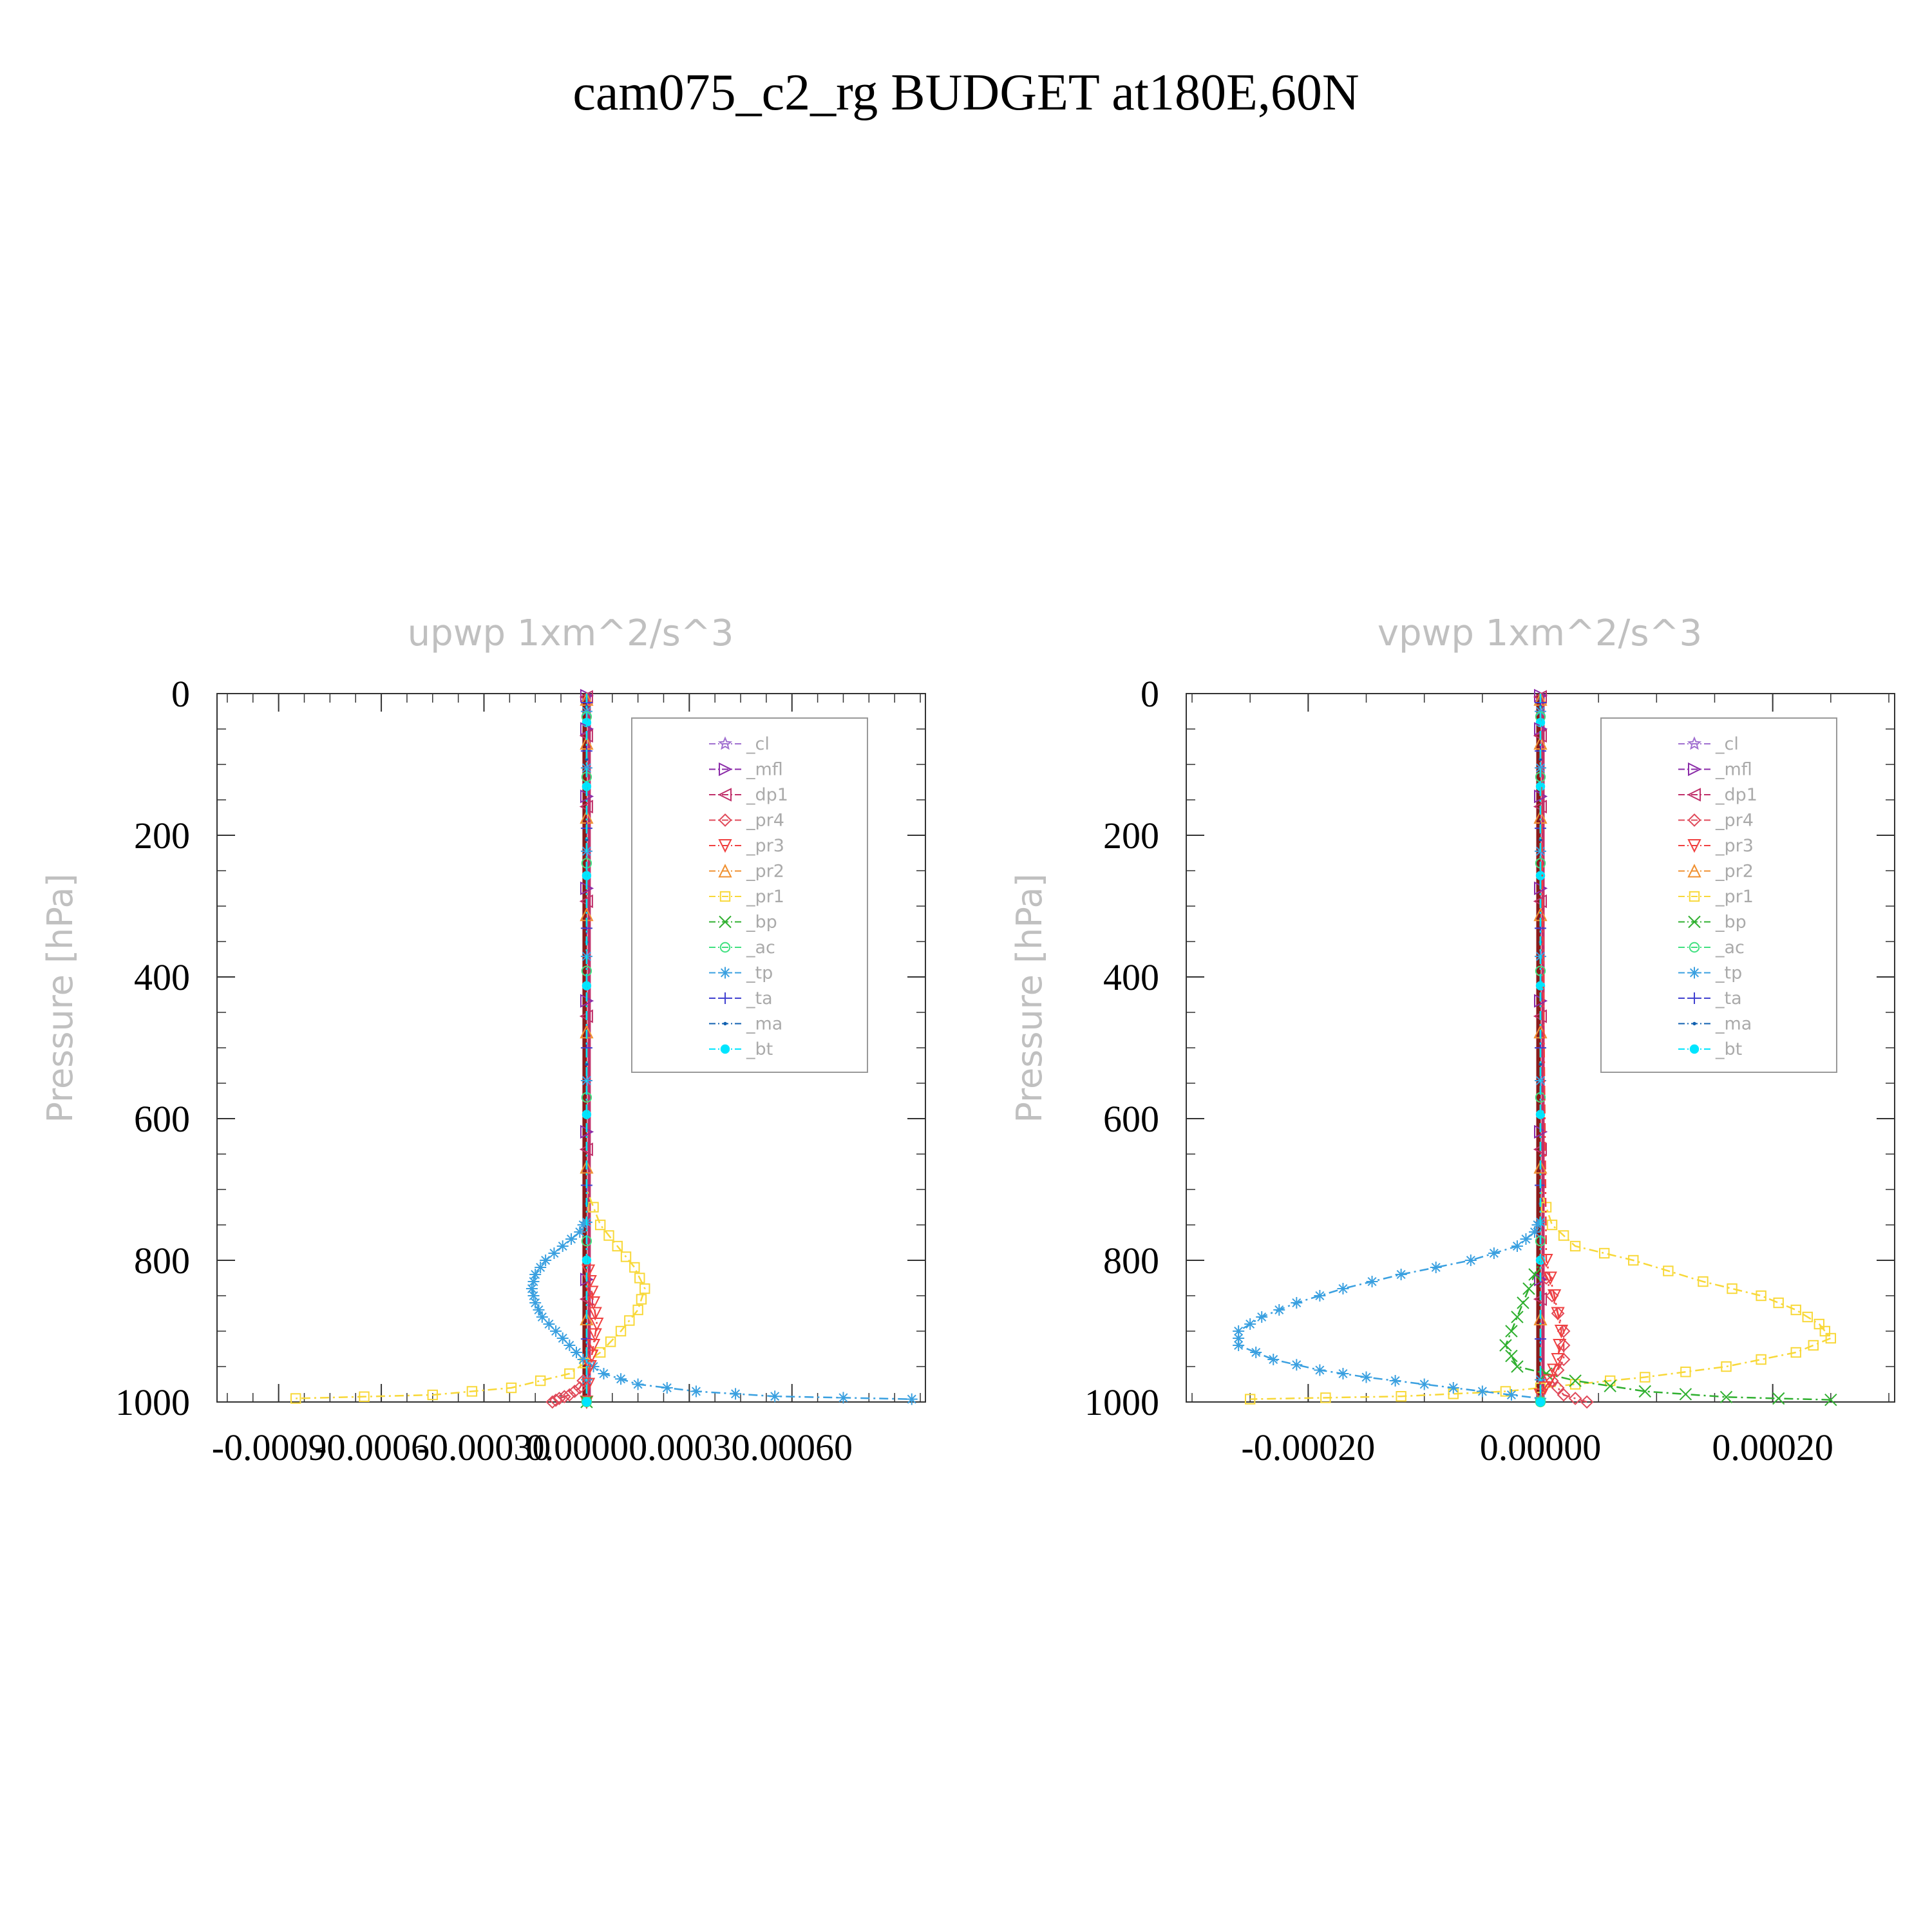 The height and width of the screenshot is (1932, 1932). What do you see at coordinates (1716, 872) in the screenshot?
I see `legend-entry-pr2: _pr2` at bounding box center [1716, 872].